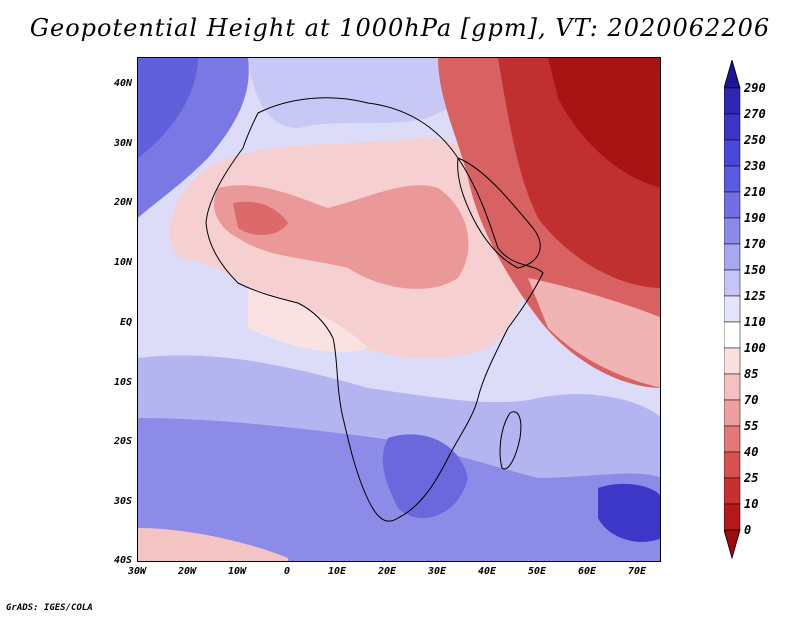 The height and width of the screenshot is (618, 800). Describe the element at coordinates (748, 530) in the screenshot. I see `colorbar-label: 0` at that location.